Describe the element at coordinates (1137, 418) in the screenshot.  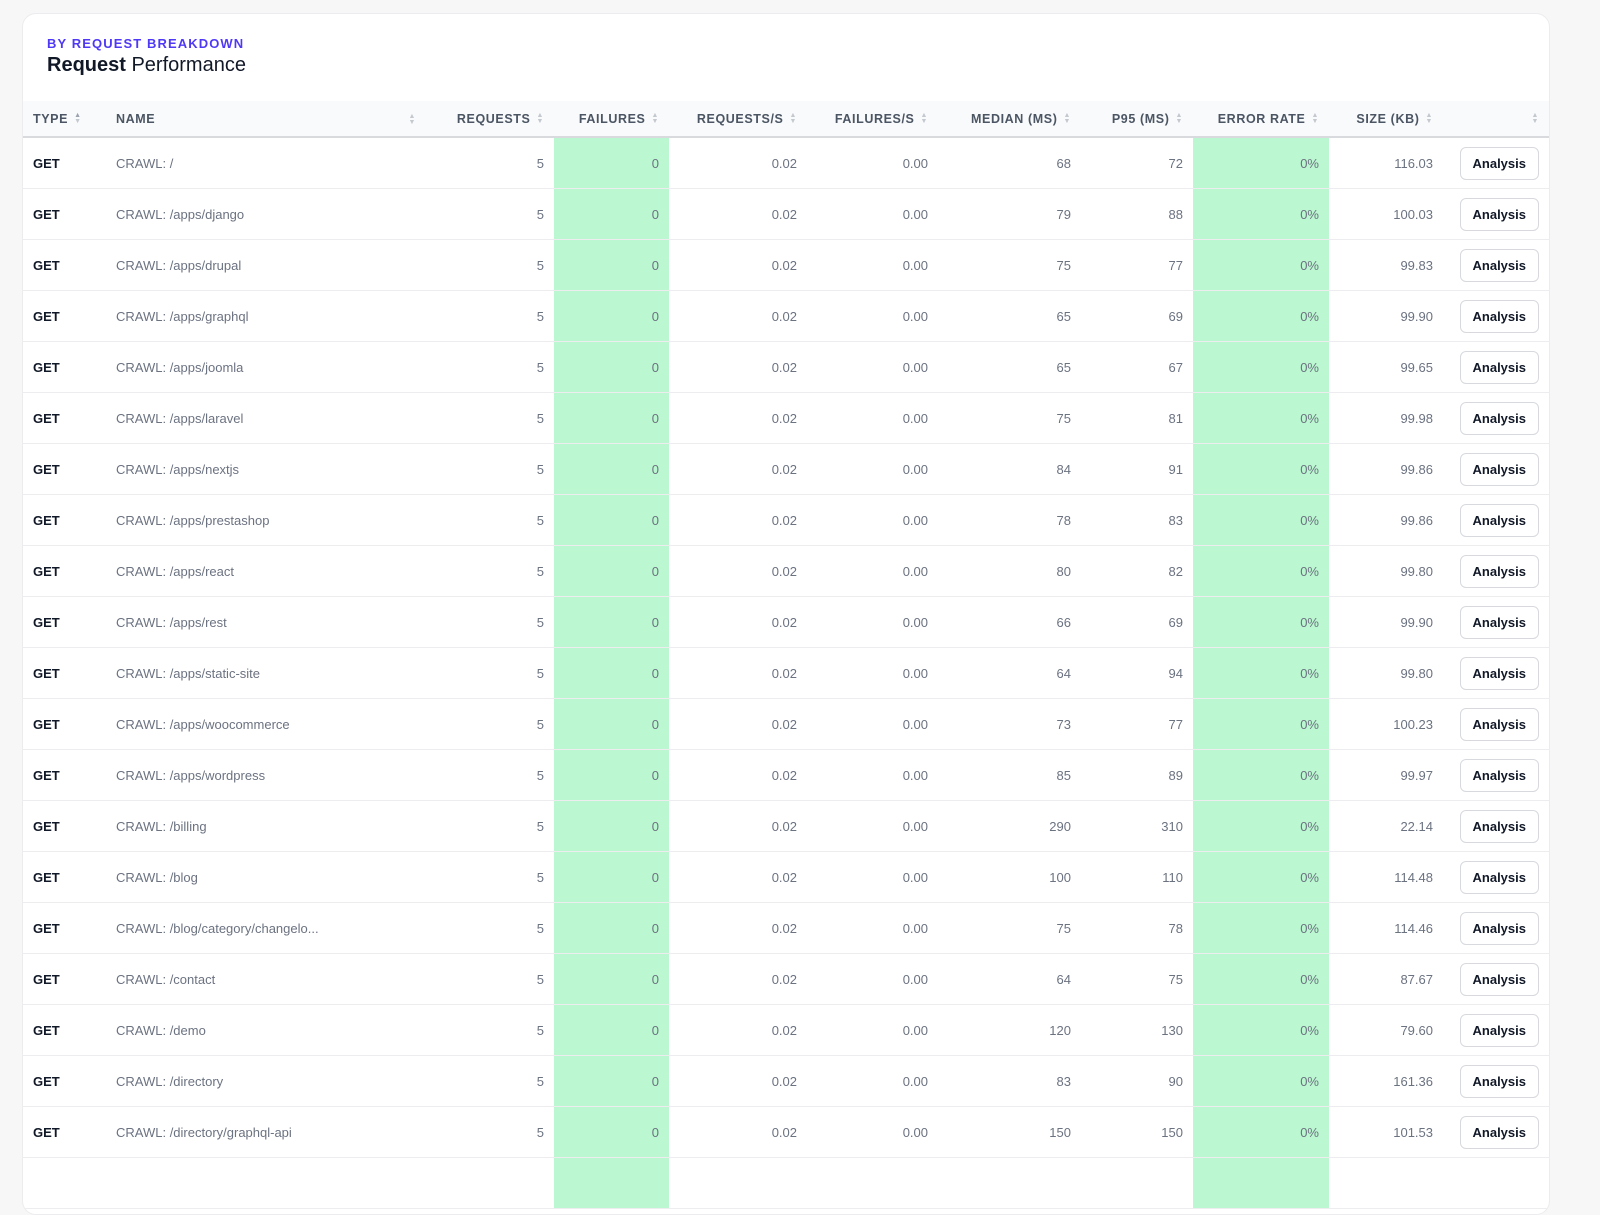
I see `cell-p95-ms: 81` at that location.